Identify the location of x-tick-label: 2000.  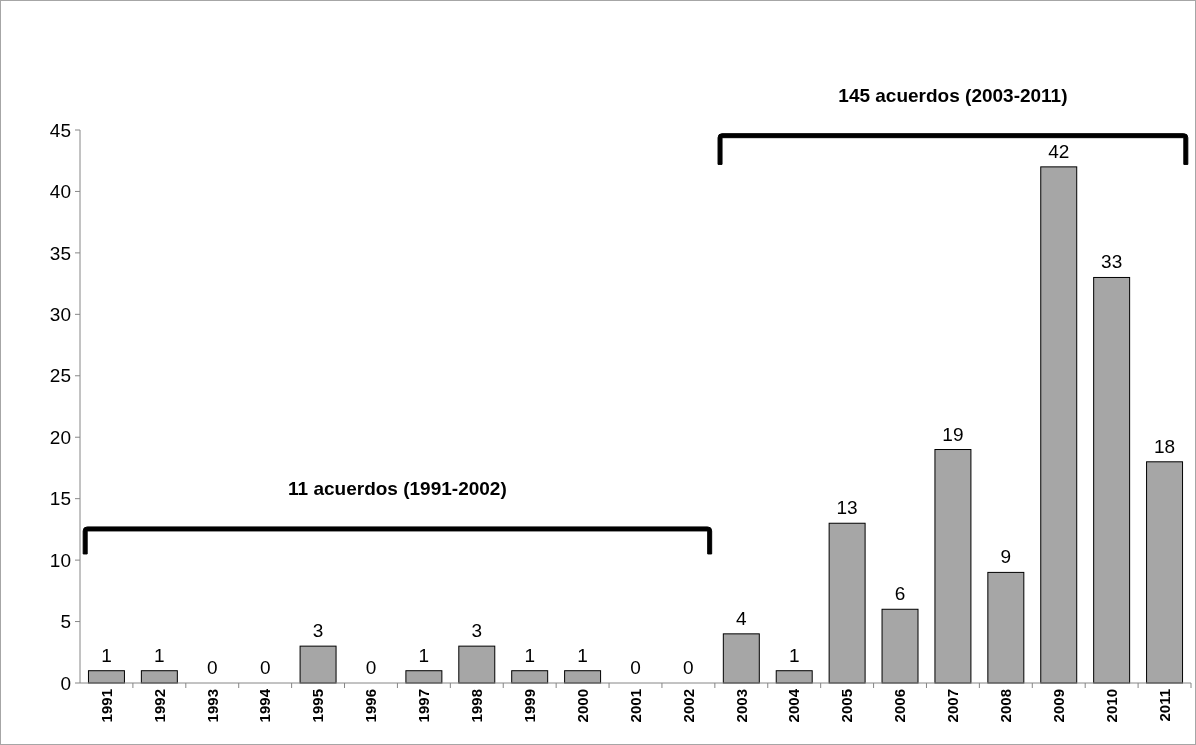
(582, 706).